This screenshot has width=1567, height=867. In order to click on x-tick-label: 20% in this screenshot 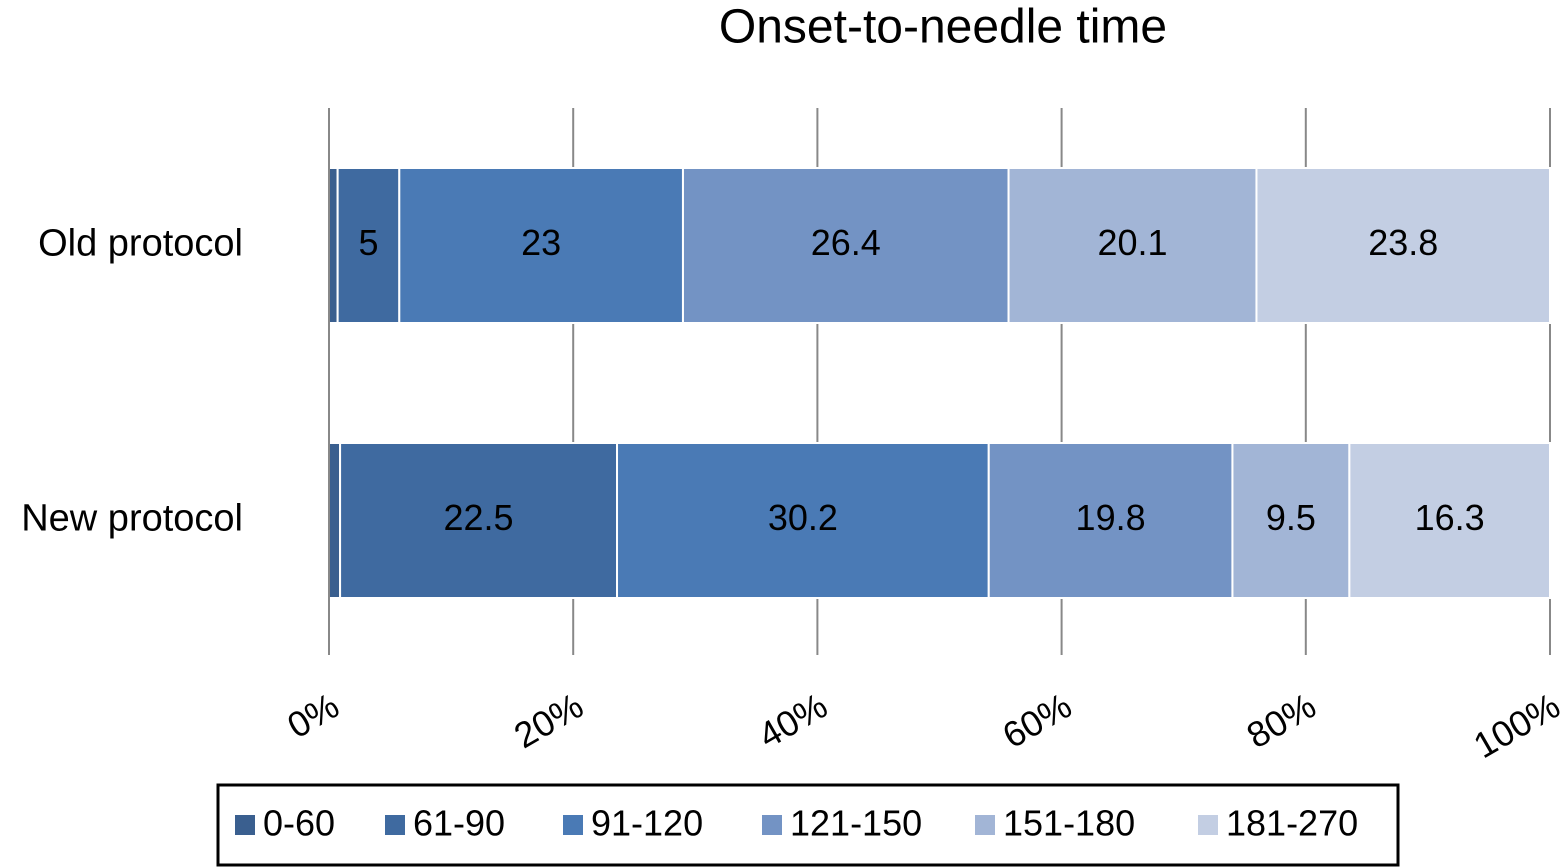, I will do `click(548, 721)`.